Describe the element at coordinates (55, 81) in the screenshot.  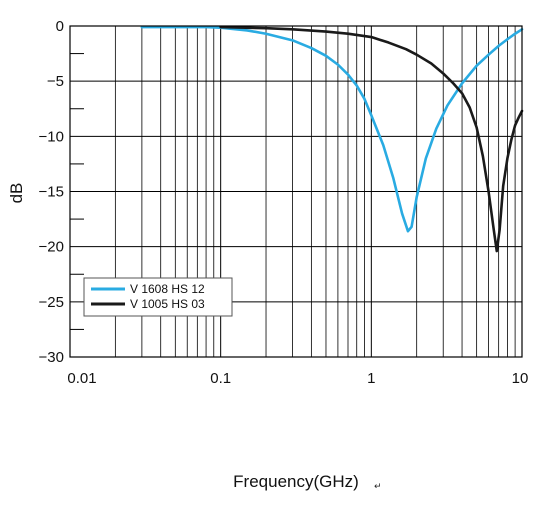
I see `y-tick-label: −5` at that location.